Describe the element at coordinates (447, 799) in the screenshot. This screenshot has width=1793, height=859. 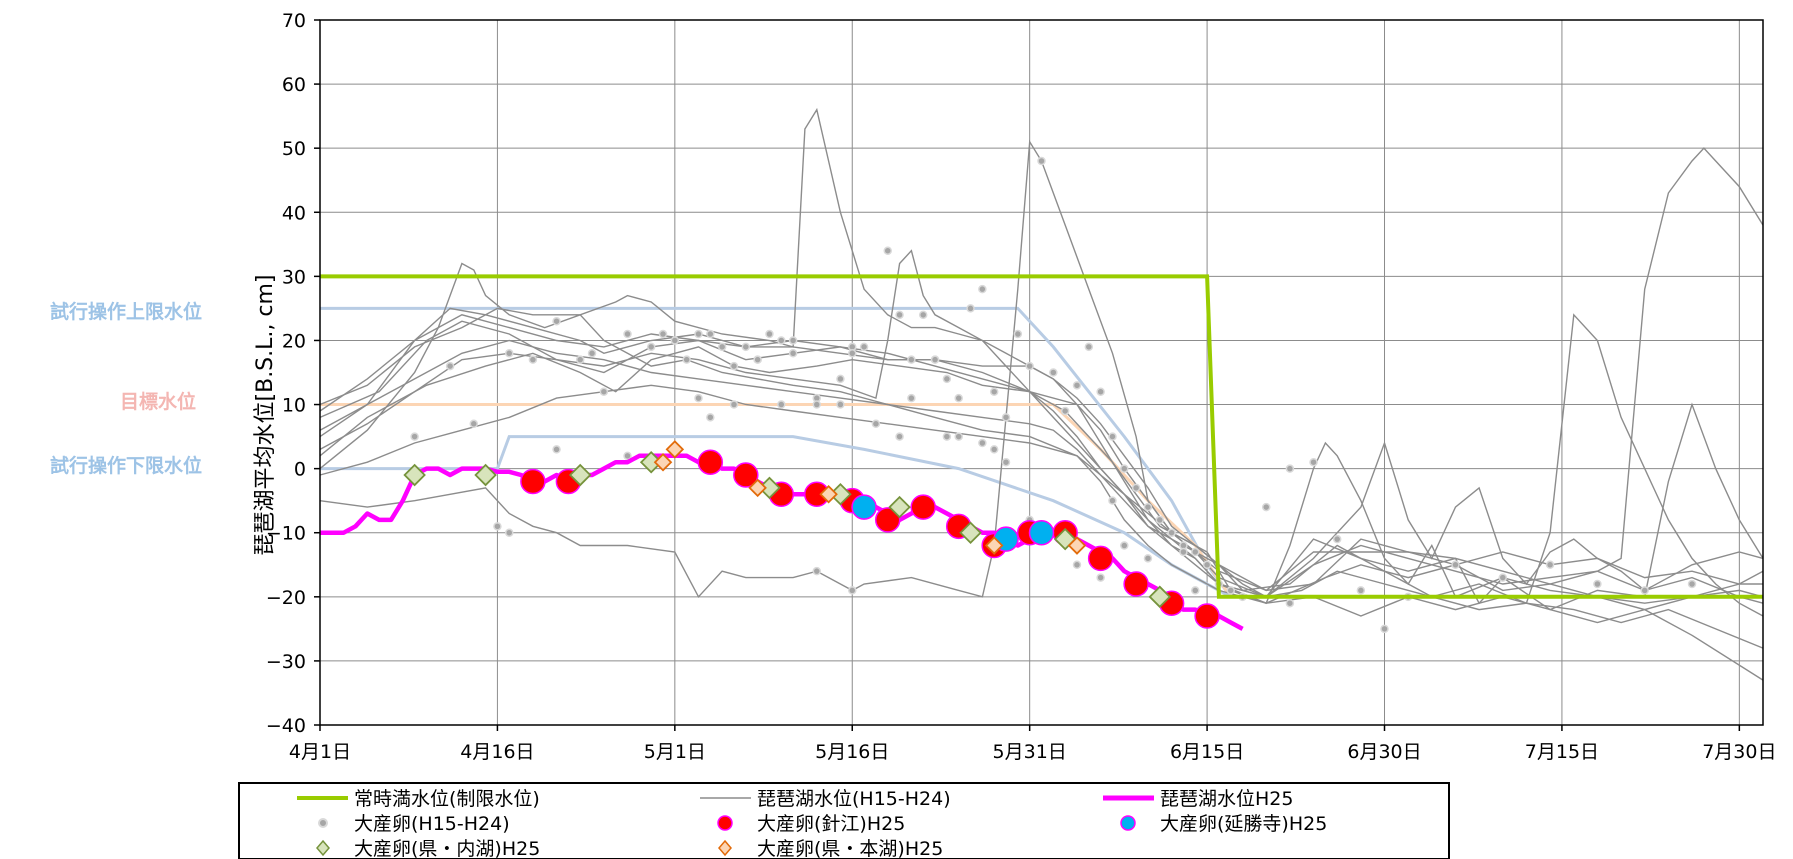
I see `legend-limit: 常時満水位(制限水位)` at that location.